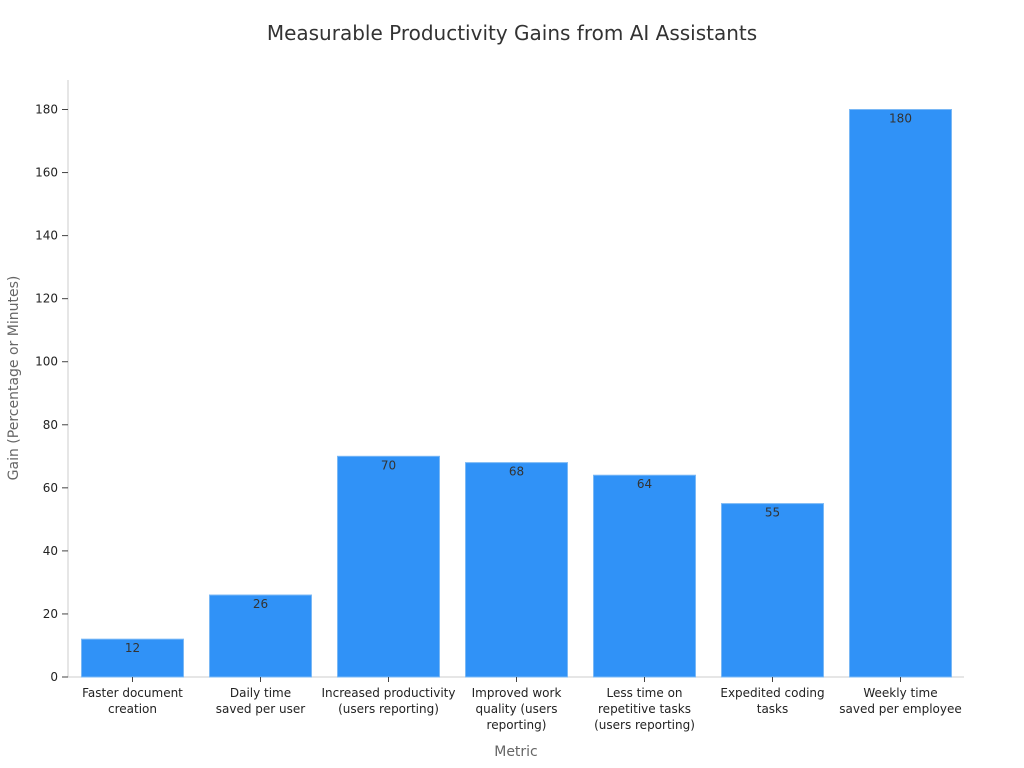 The image size is (1024, 768). What do you see at coordinates (900, 693) in the screenshot?
I see `x-tick-label-line: Weekly time` at bounding box center [900, 693].